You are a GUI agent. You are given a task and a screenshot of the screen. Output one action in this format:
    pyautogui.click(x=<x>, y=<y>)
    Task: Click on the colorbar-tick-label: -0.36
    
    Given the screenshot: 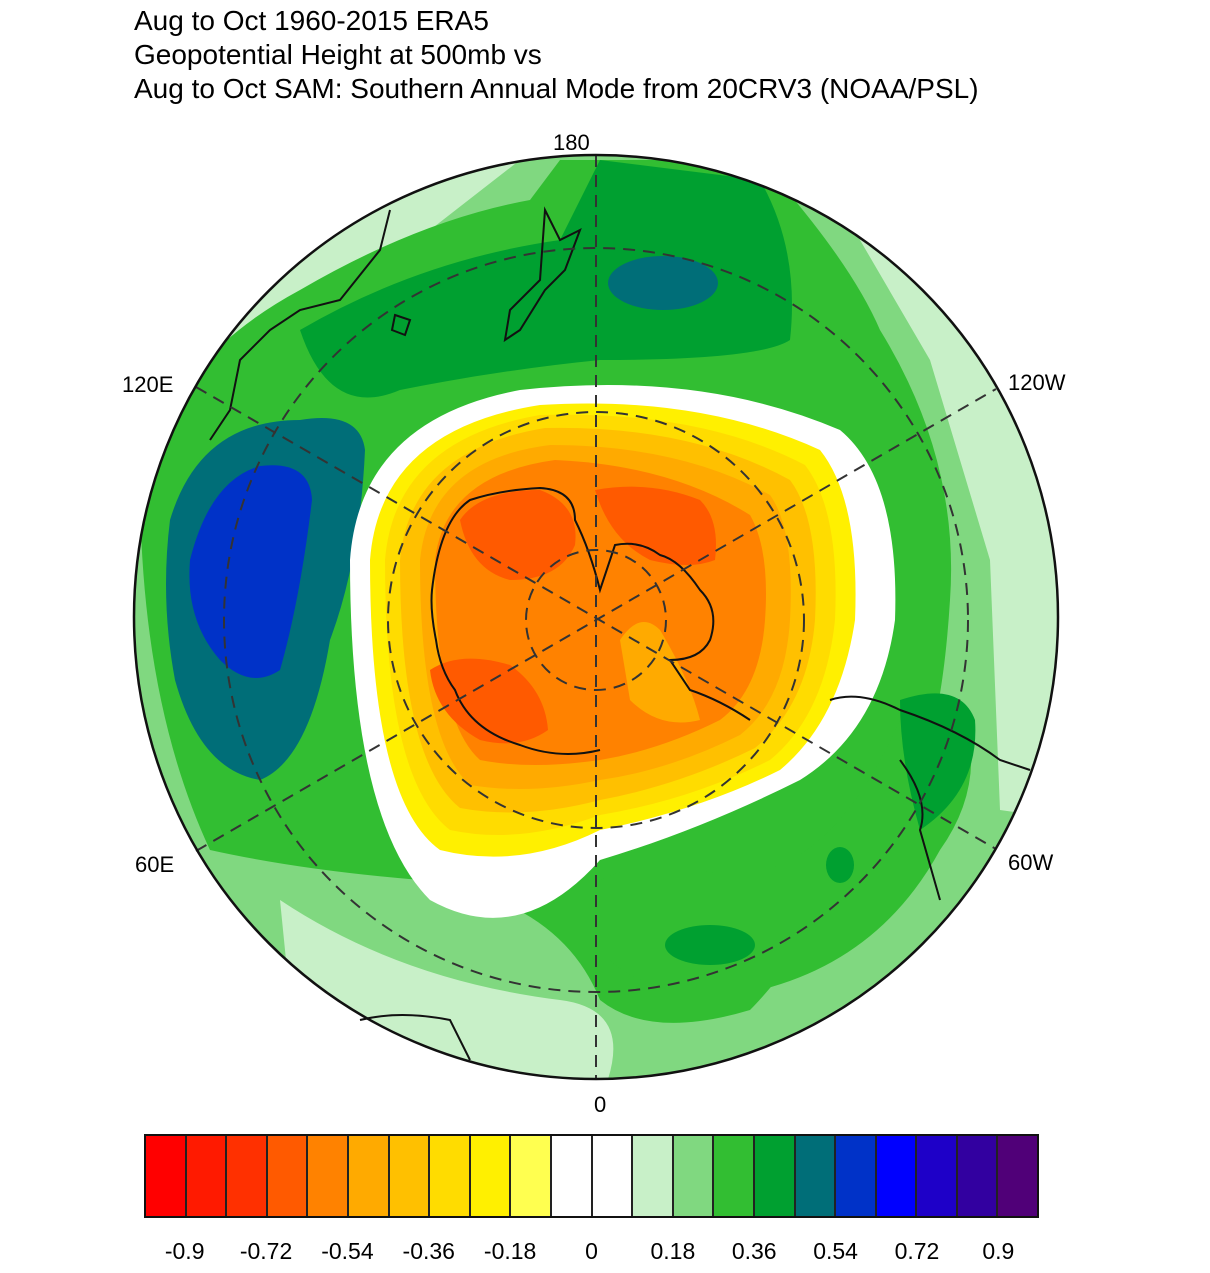 What is the action you would take?
    pyautogui.click(x=428, y=1251)
    